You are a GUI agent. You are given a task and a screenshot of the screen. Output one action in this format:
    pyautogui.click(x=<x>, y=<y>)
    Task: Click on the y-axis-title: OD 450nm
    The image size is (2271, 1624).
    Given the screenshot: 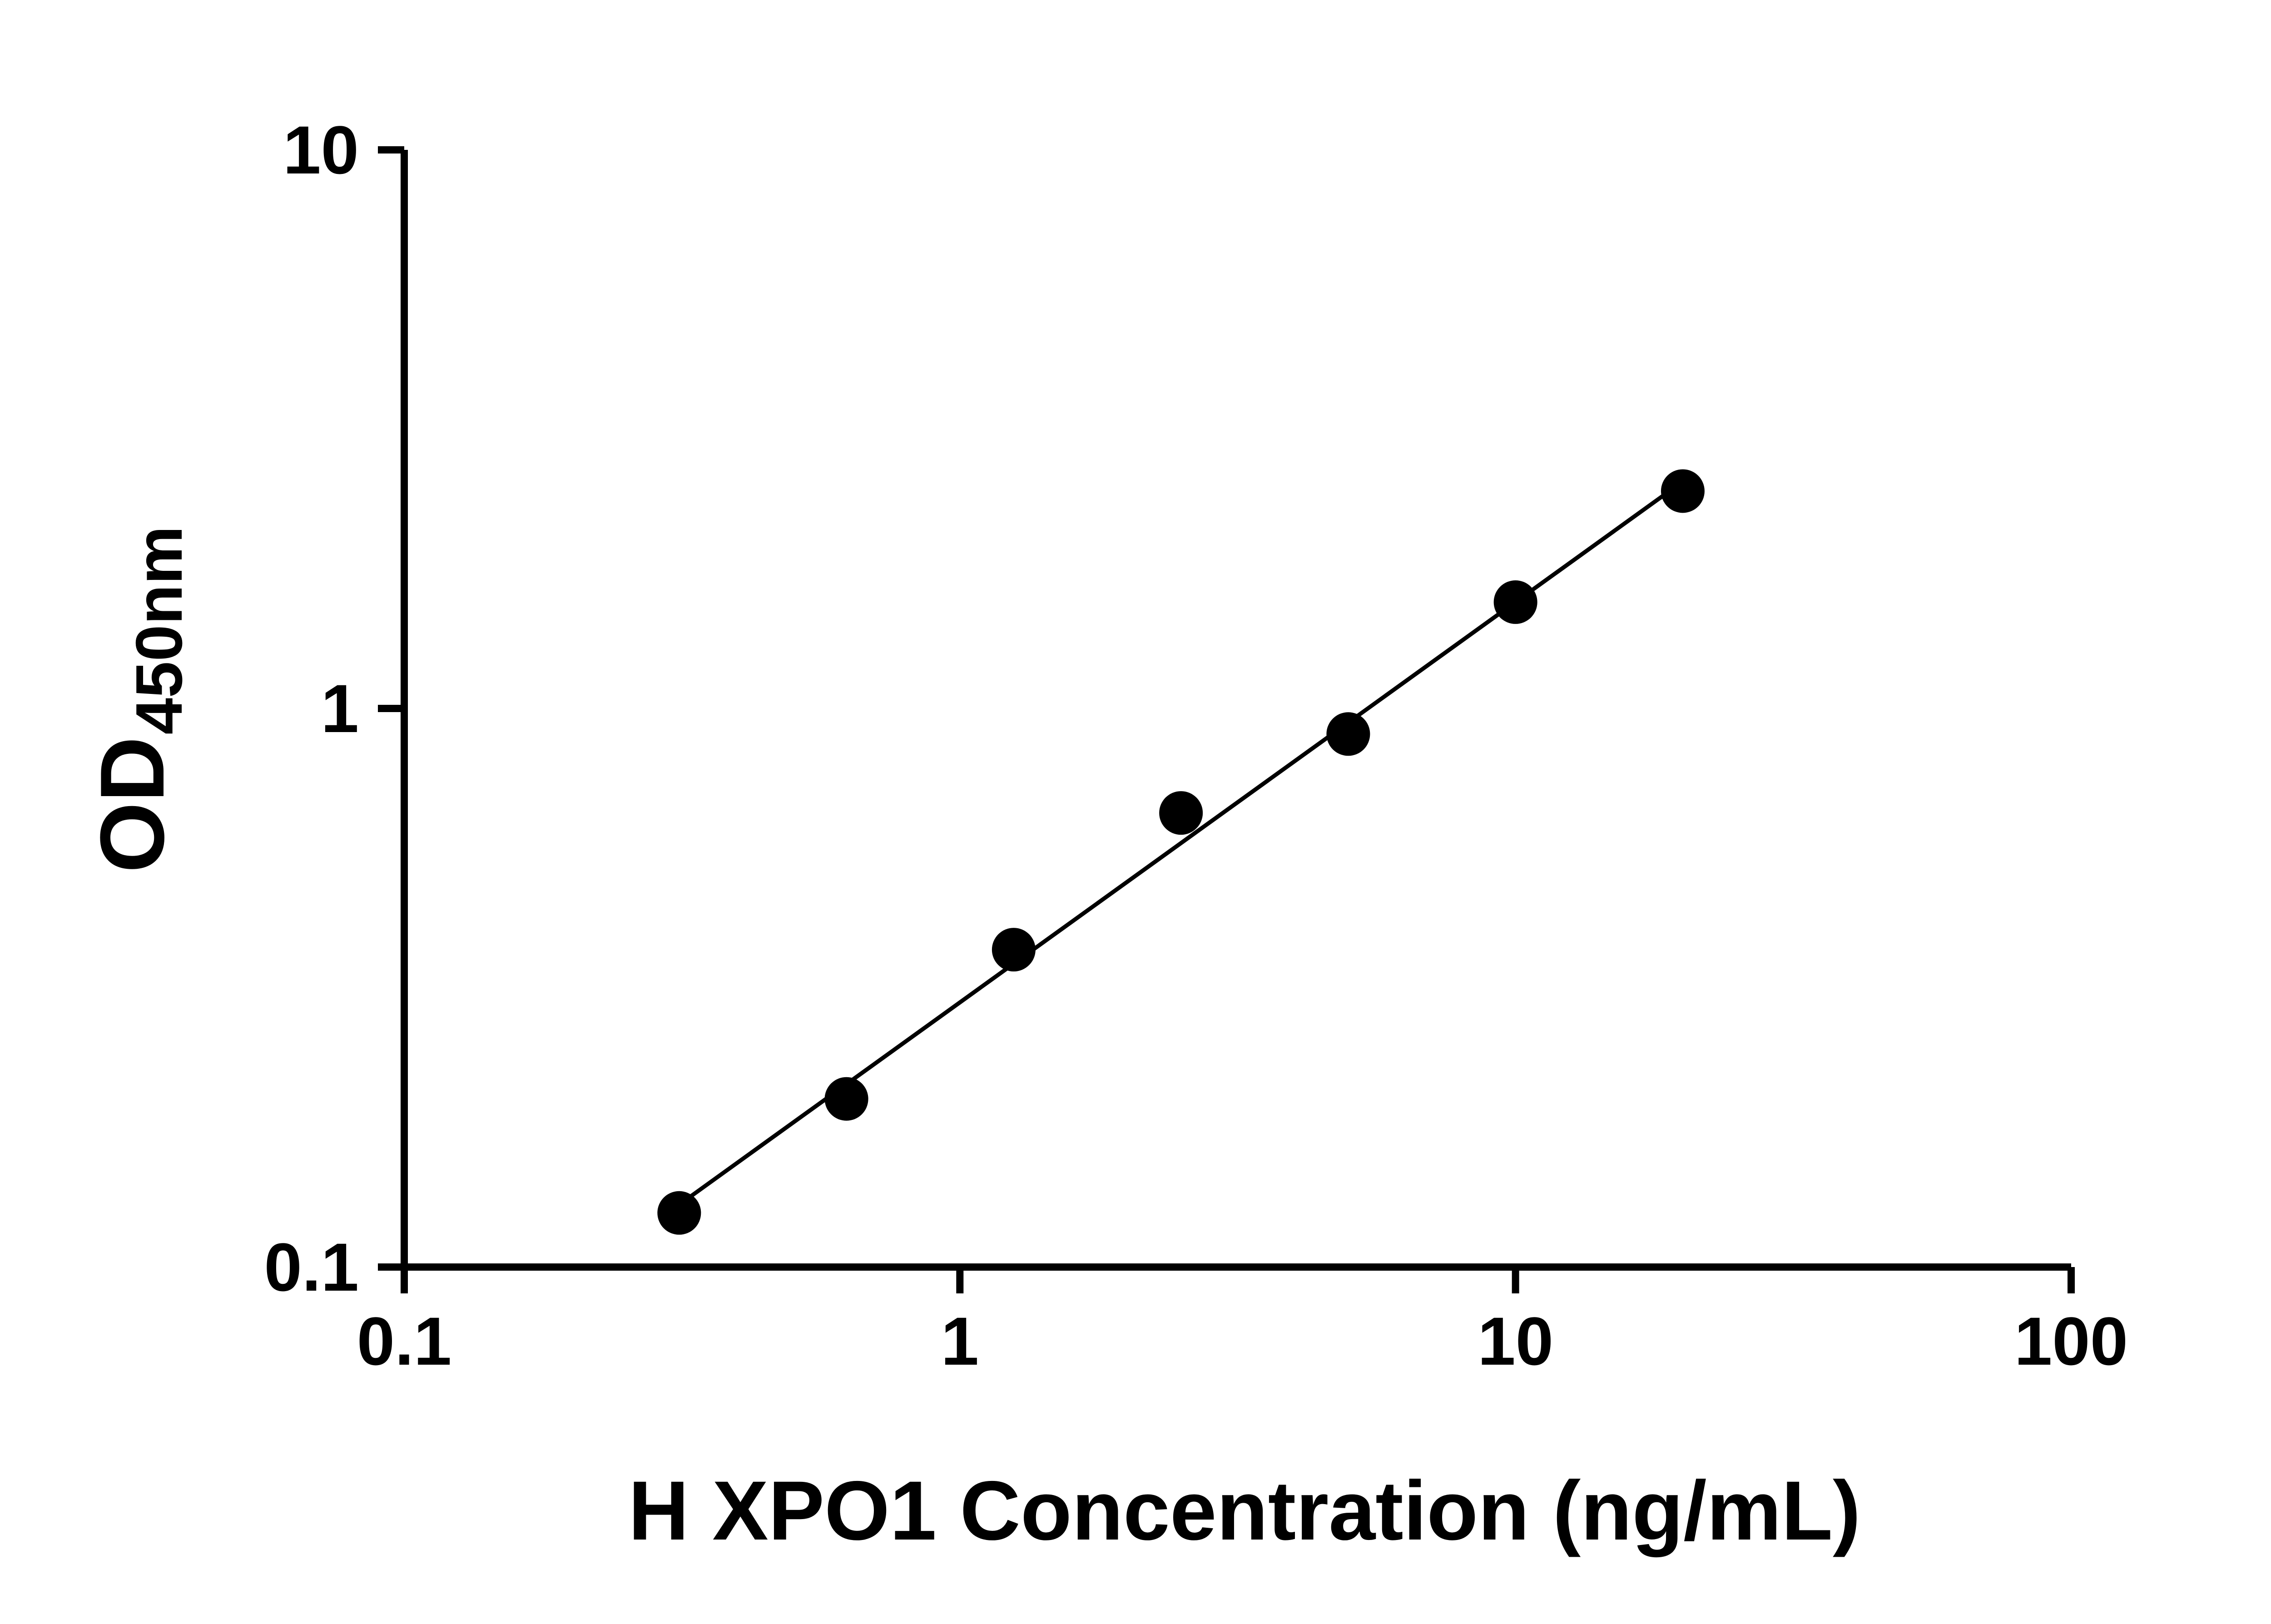 What is the action you would take?
    pyautogui.click(x=139, y=699)
    